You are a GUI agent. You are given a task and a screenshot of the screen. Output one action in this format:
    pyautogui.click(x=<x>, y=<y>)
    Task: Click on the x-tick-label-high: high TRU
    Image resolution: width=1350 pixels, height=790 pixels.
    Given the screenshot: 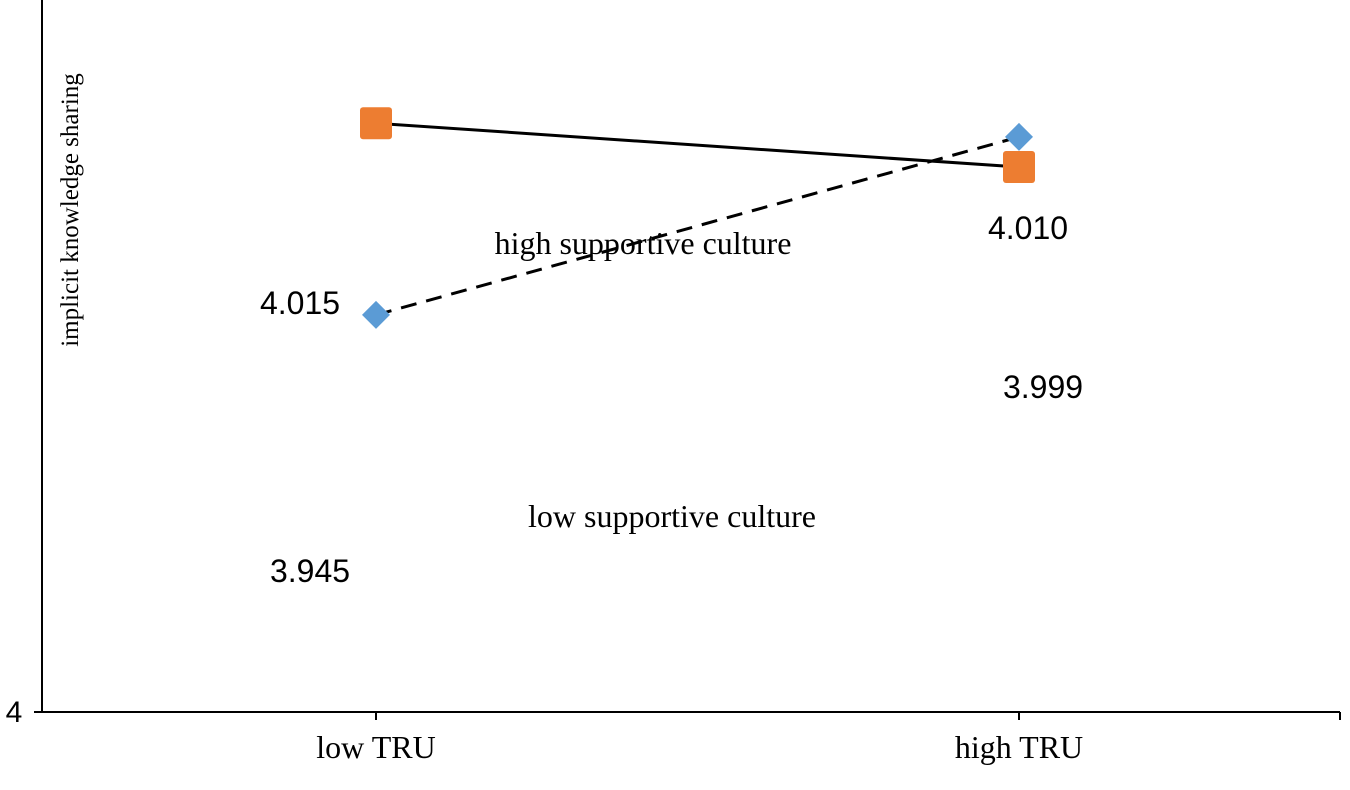 What is the action you would take?
    pyautogui.click(x=1019, y=747)
    